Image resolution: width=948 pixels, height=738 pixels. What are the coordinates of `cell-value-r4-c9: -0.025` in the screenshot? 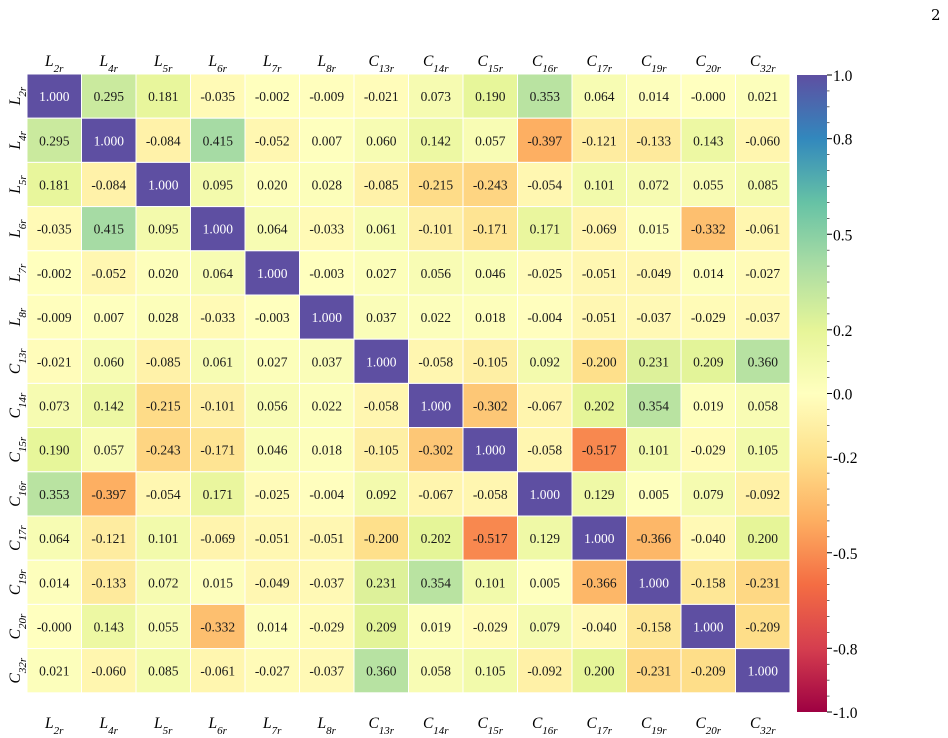 It's located at (544, 273).